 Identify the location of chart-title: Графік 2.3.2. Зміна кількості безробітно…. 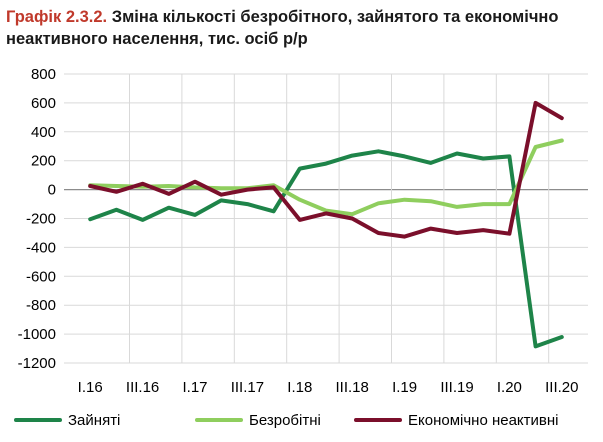
(301, 28).